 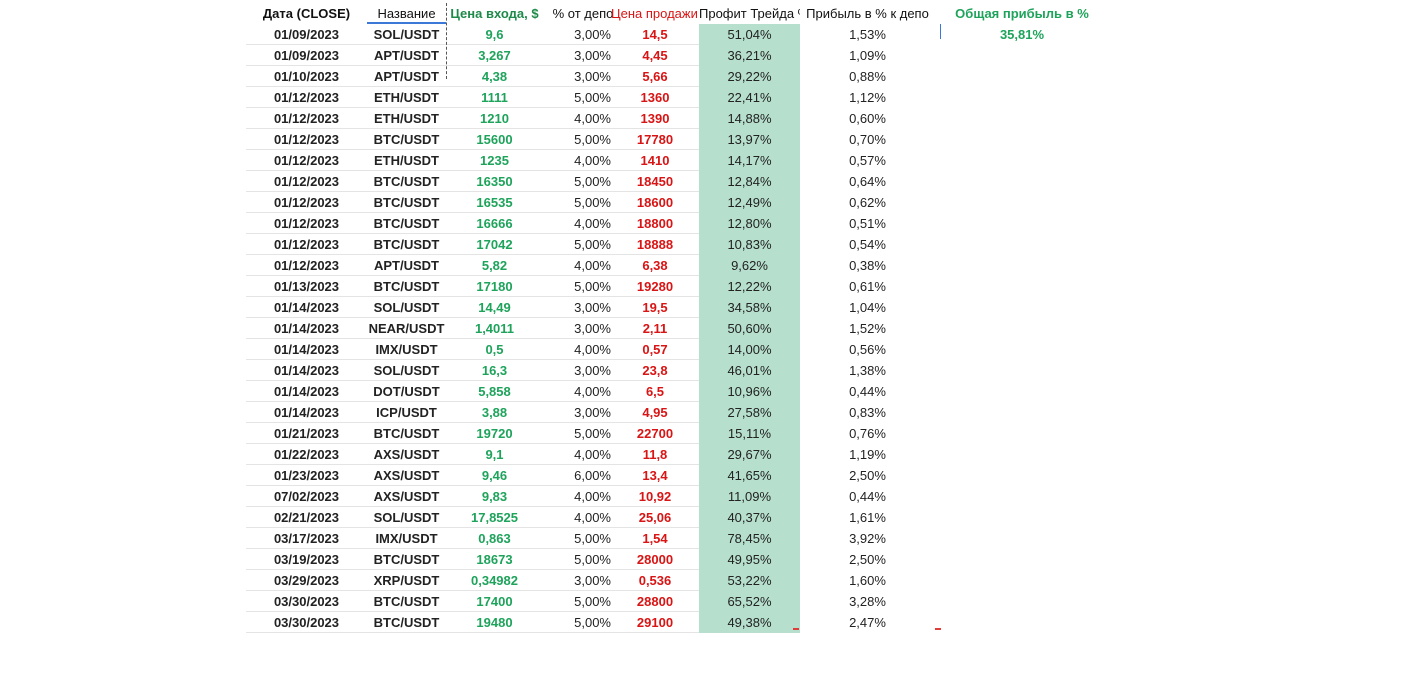 What do you see at coordinates (494, 118) in the screenshot?
I see `cell-entry-price: 1210` at bounding box center [494, 118].